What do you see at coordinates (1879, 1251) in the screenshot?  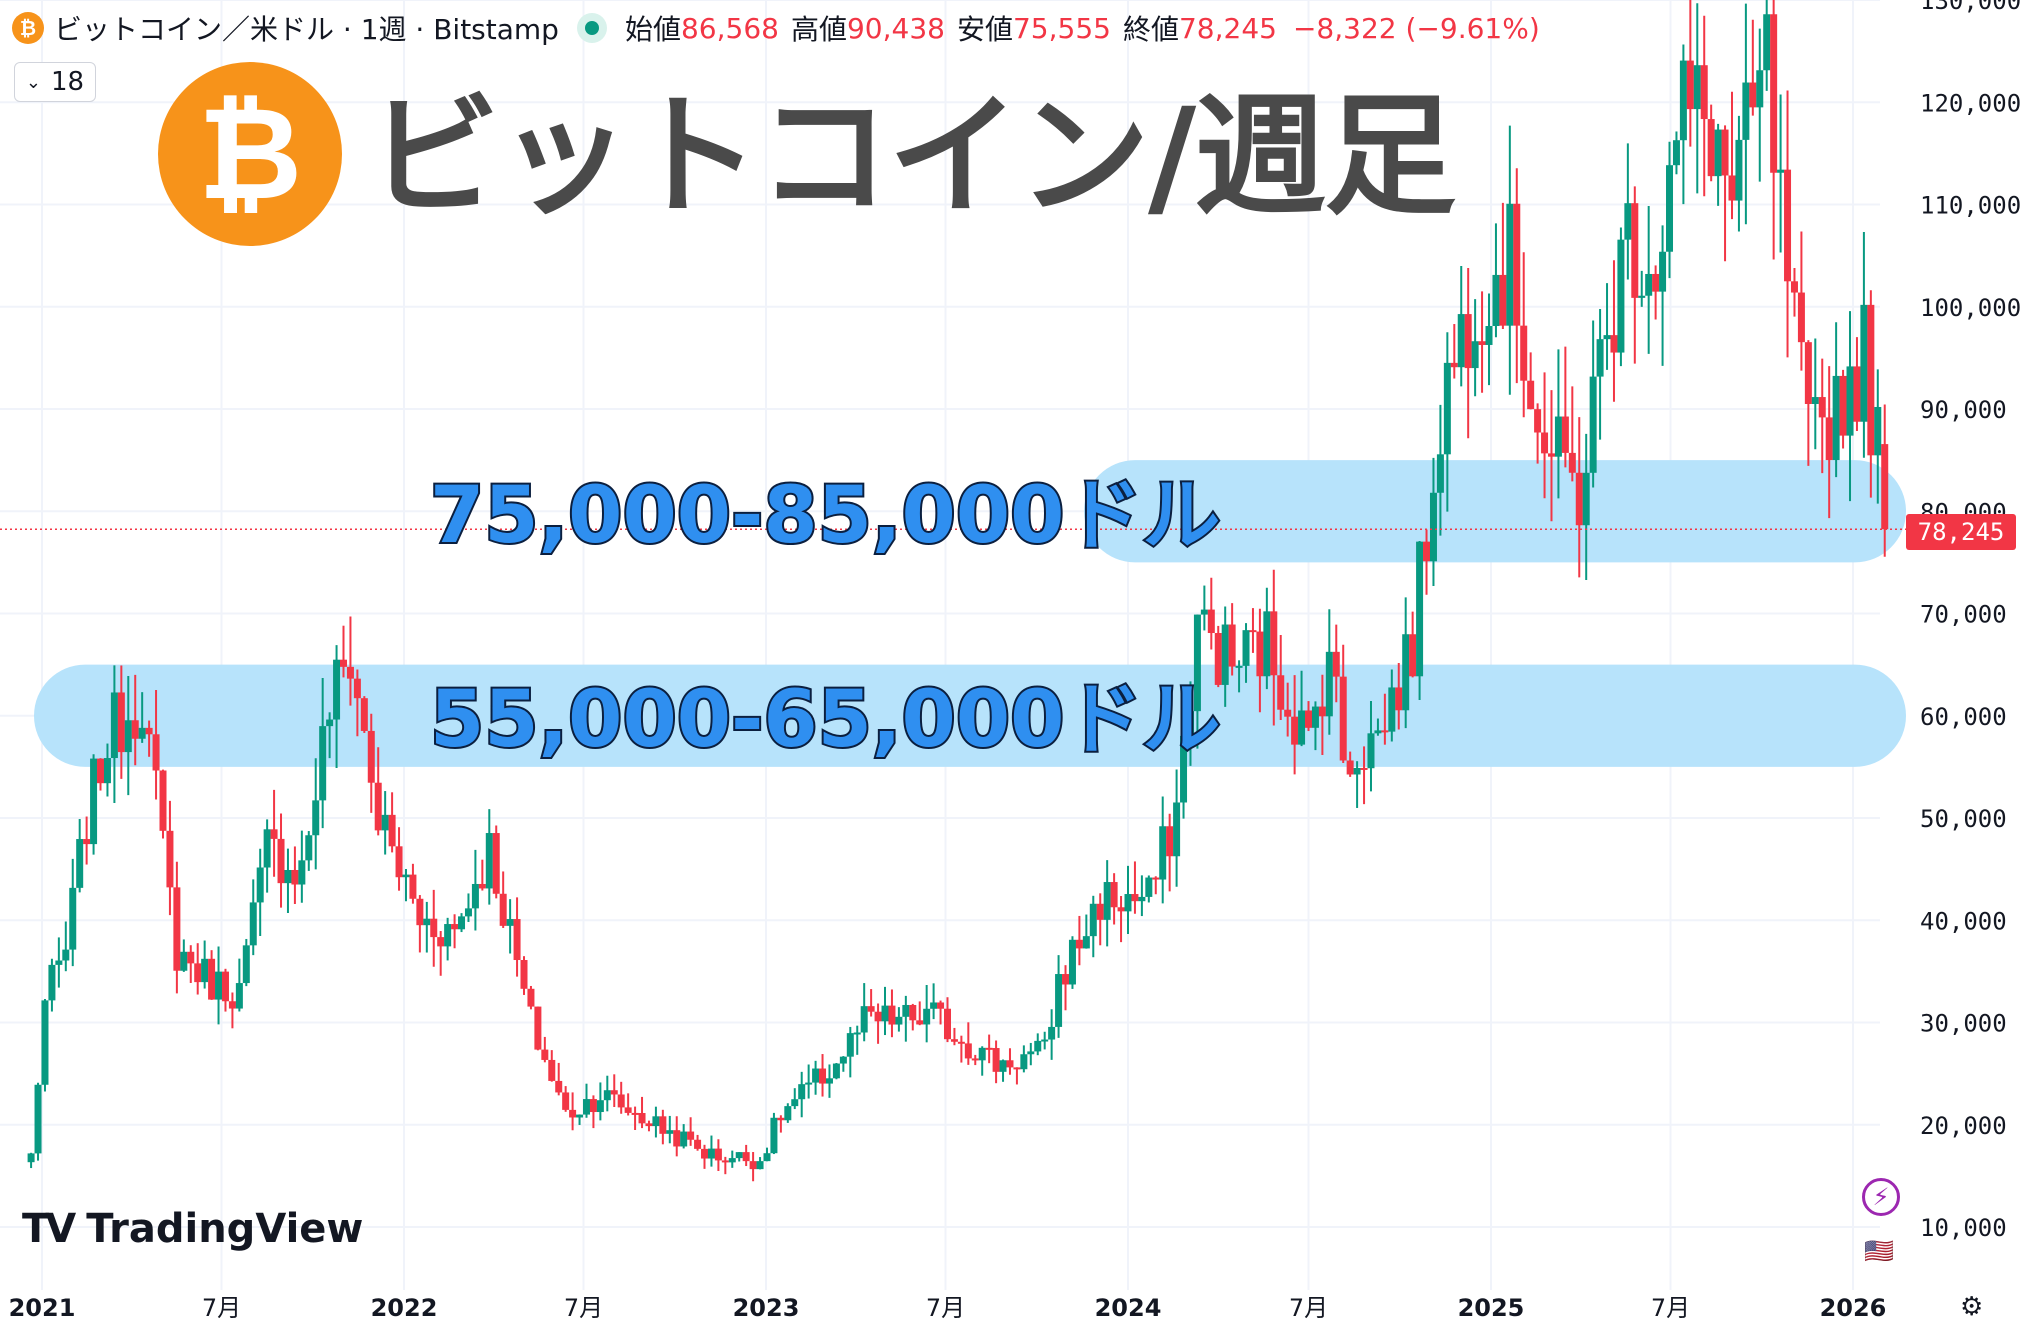 I see `us-flag-icon: 🇺🇸` at bounding box center [1879, 1251].